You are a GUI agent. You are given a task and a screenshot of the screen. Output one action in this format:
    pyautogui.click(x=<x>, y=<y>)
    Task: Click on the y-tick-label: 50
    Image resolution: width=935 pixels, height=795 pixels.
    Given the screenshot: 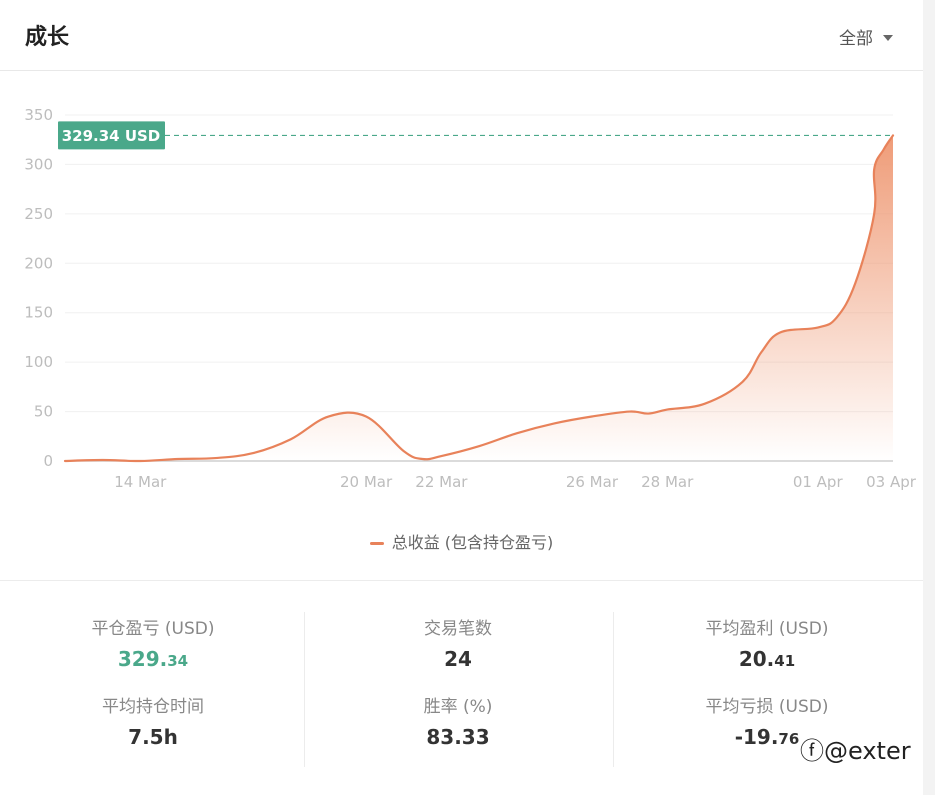 What is the action you would take?
    pyautogui.click(x=43, y=412)
    